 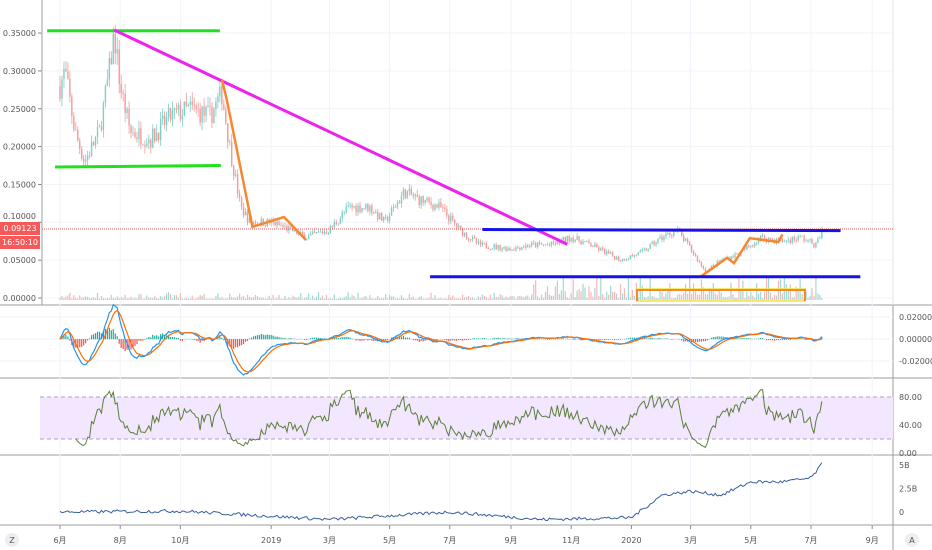 I want to click on zoom-reset-button: Z, so click(x=12, y=540).